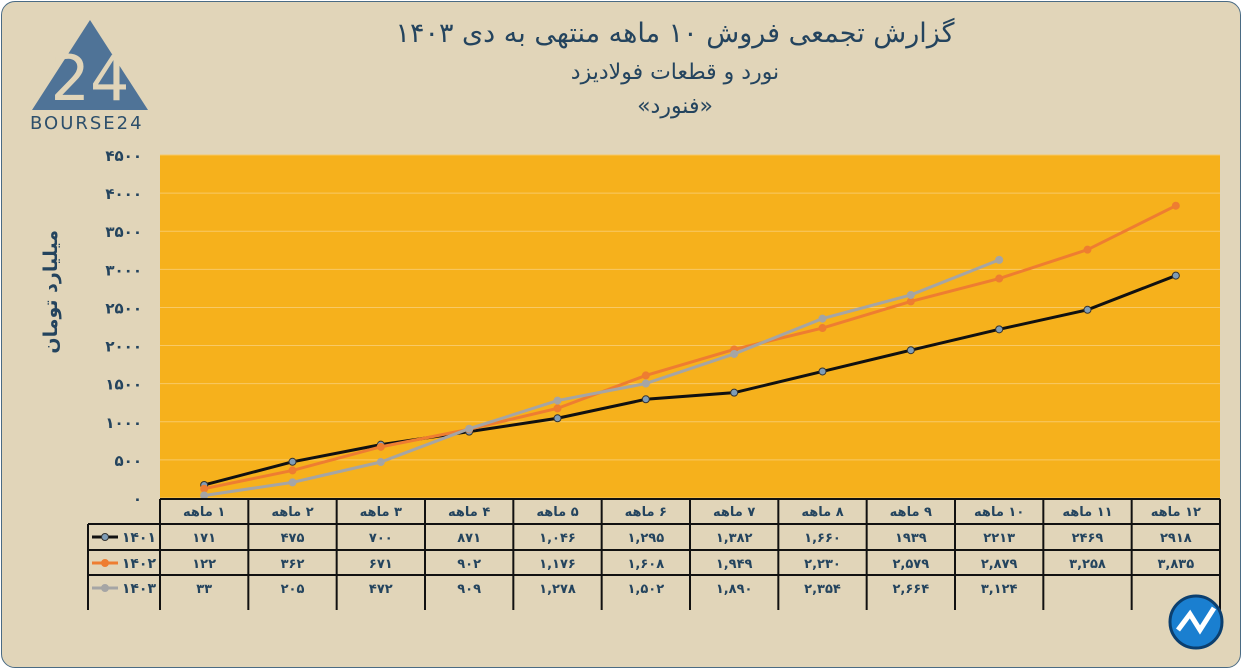 This screenshot has width=1242, height=669. I want to click on data-label: ۹۰۲, so click(469, 564).